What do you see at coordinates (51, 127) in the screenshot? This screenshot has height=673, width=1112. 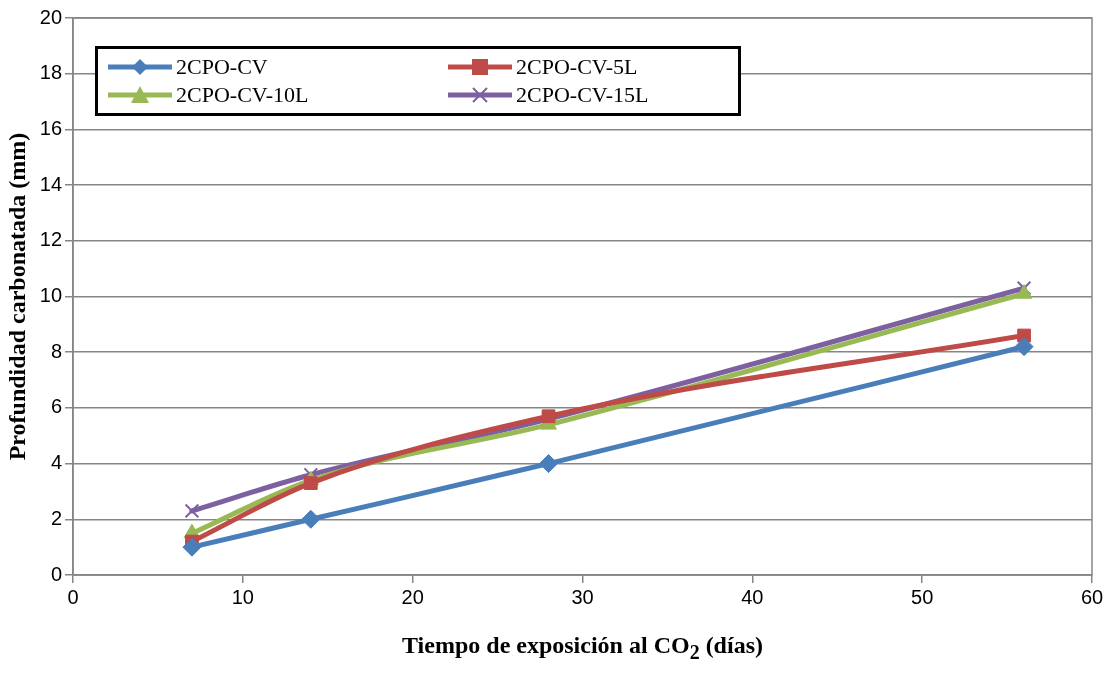 I see `y-tick-label: 16` at bounding box center [51, 127].